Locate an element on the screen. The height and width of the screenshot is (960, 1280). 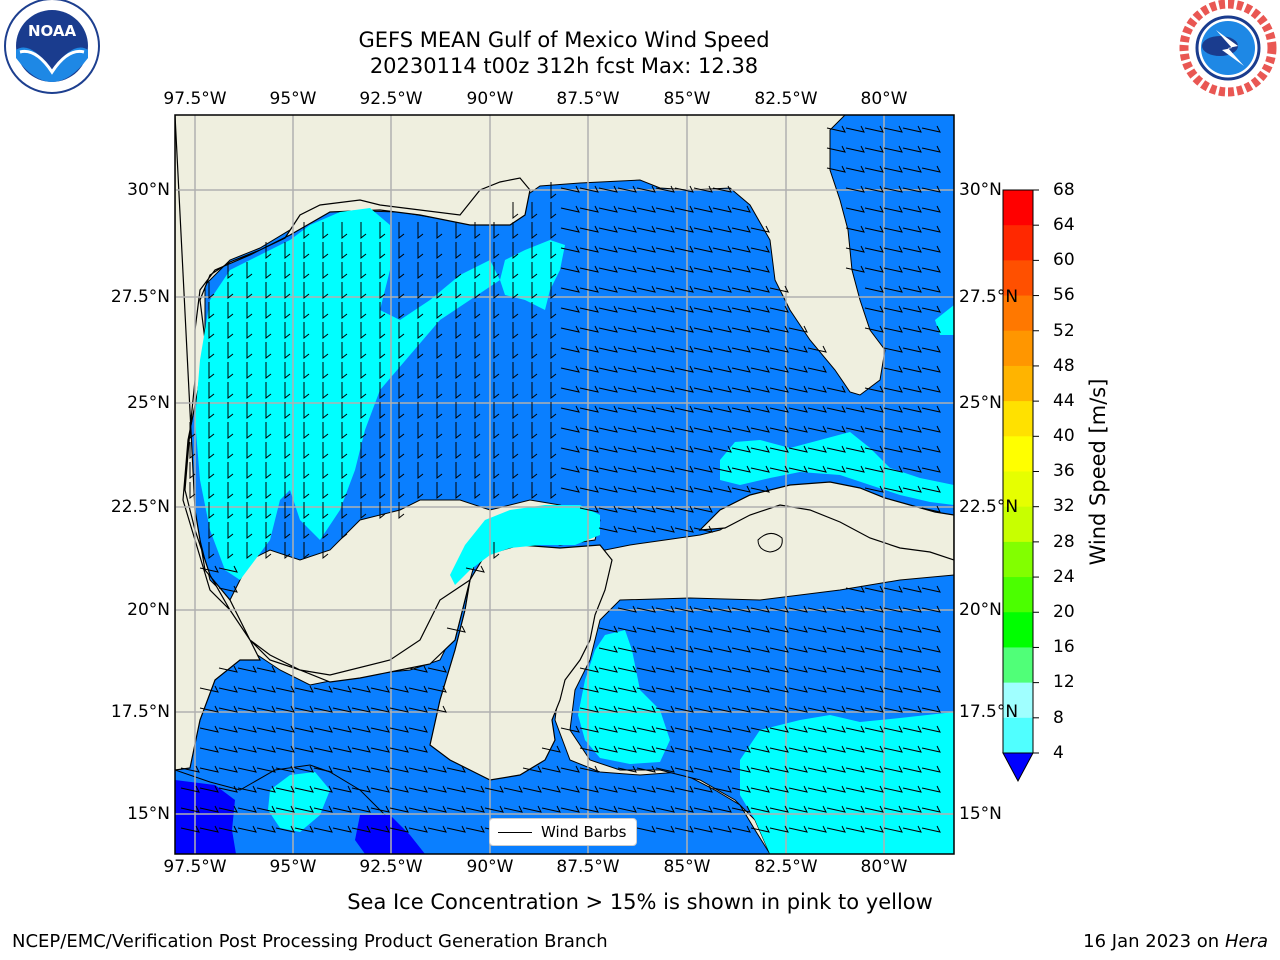
footer-date-text: 16 Jan 2023 on is located at coordinates (1154, 941).